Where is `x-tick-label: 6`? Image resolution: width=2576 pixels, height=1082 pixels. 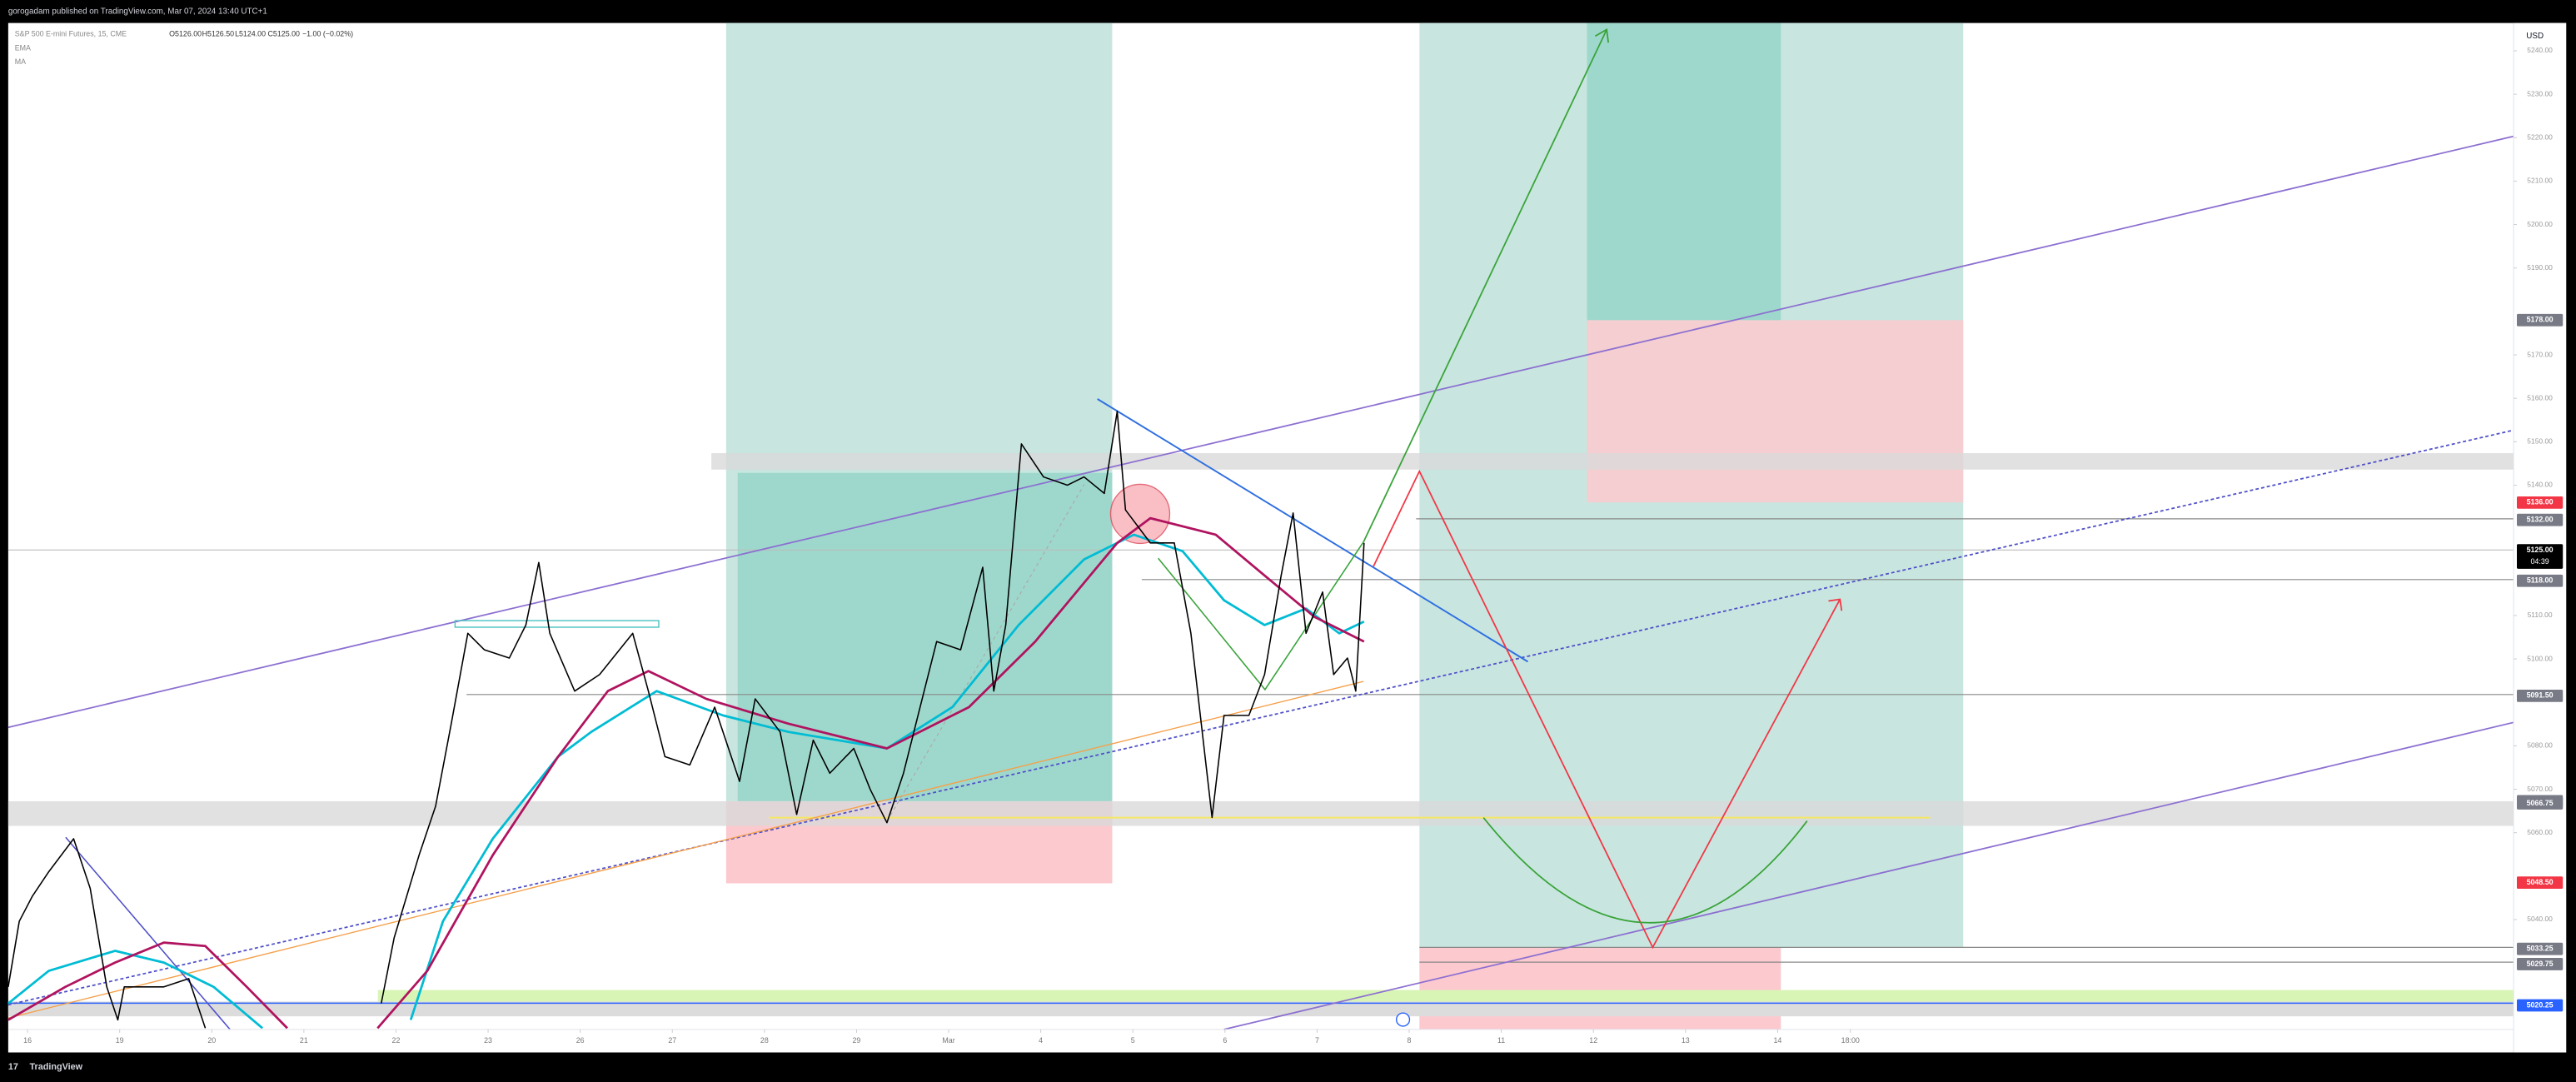
x-tick-label: 6 is located at coordinates (1225, 1040).